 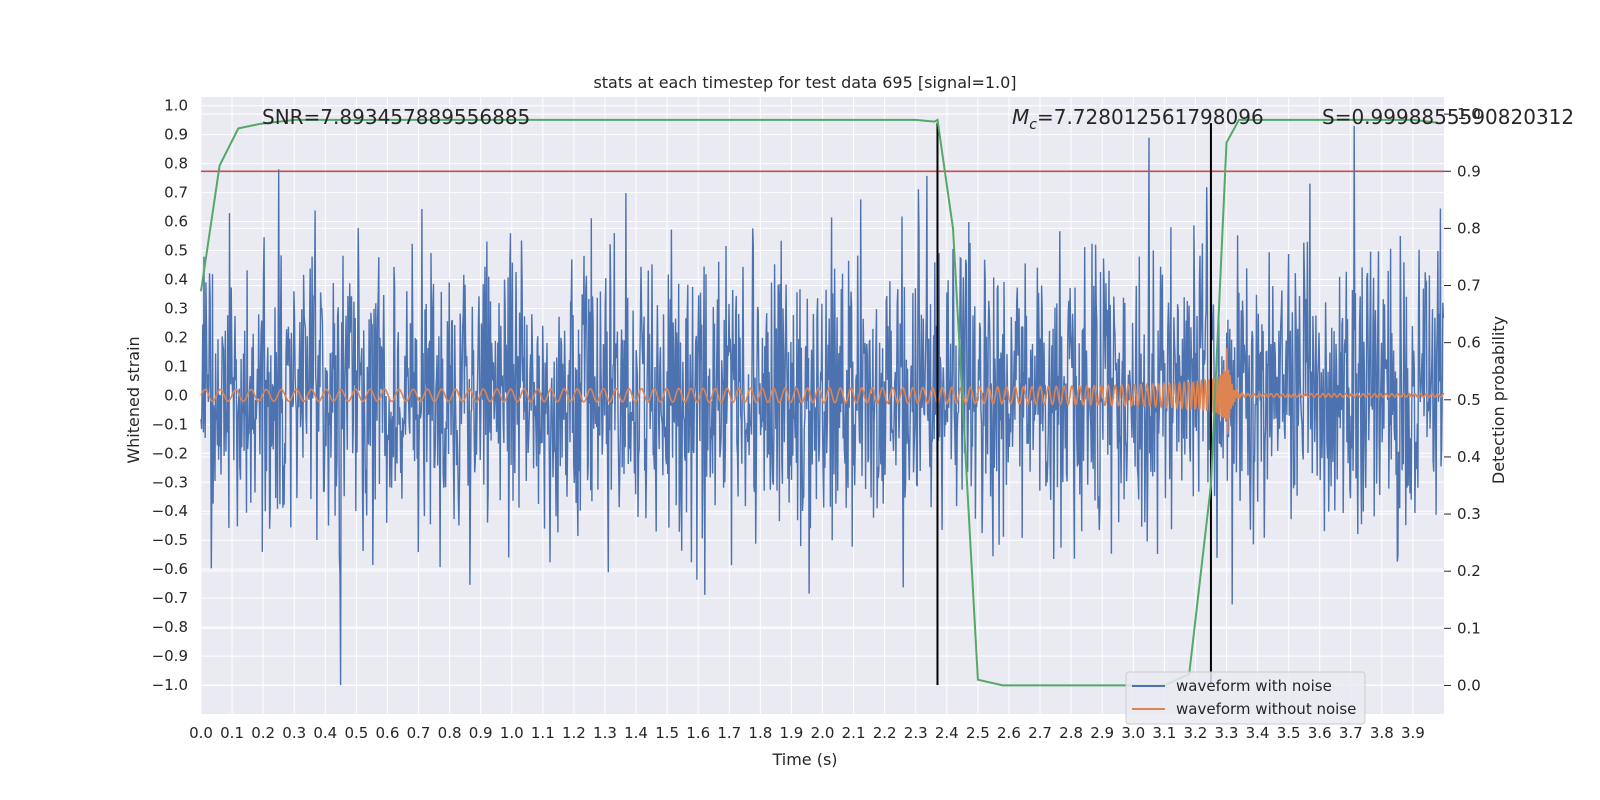 What do you see at coordinates (760, 733) in the screenshot?
I see `x-tick-label: 1.8` at bounding box center [760, 733].